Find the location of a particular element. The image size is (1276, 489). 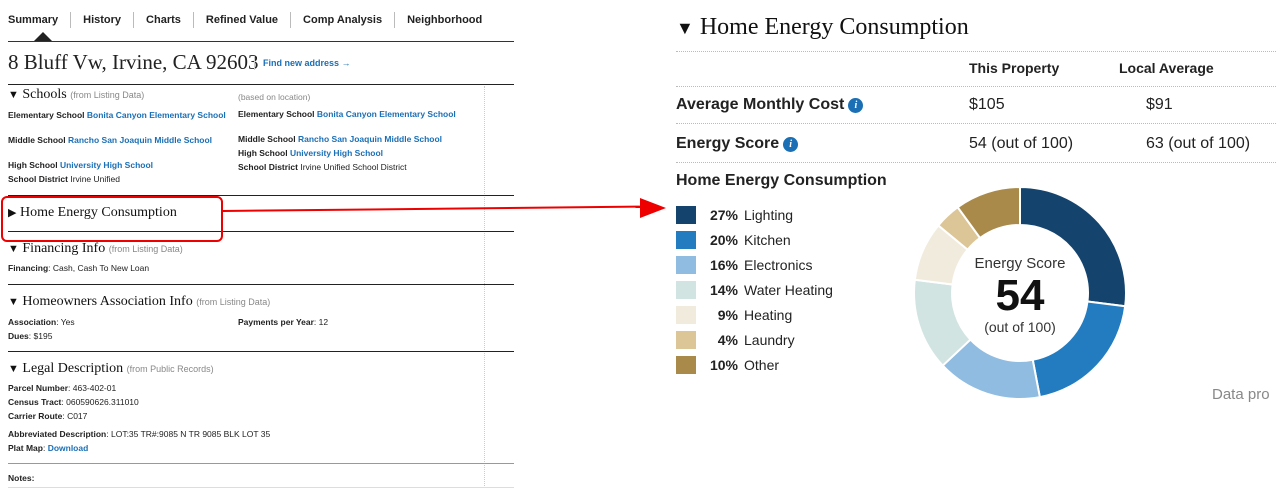

legend-label: Heating is located at coordinates (768, 314).